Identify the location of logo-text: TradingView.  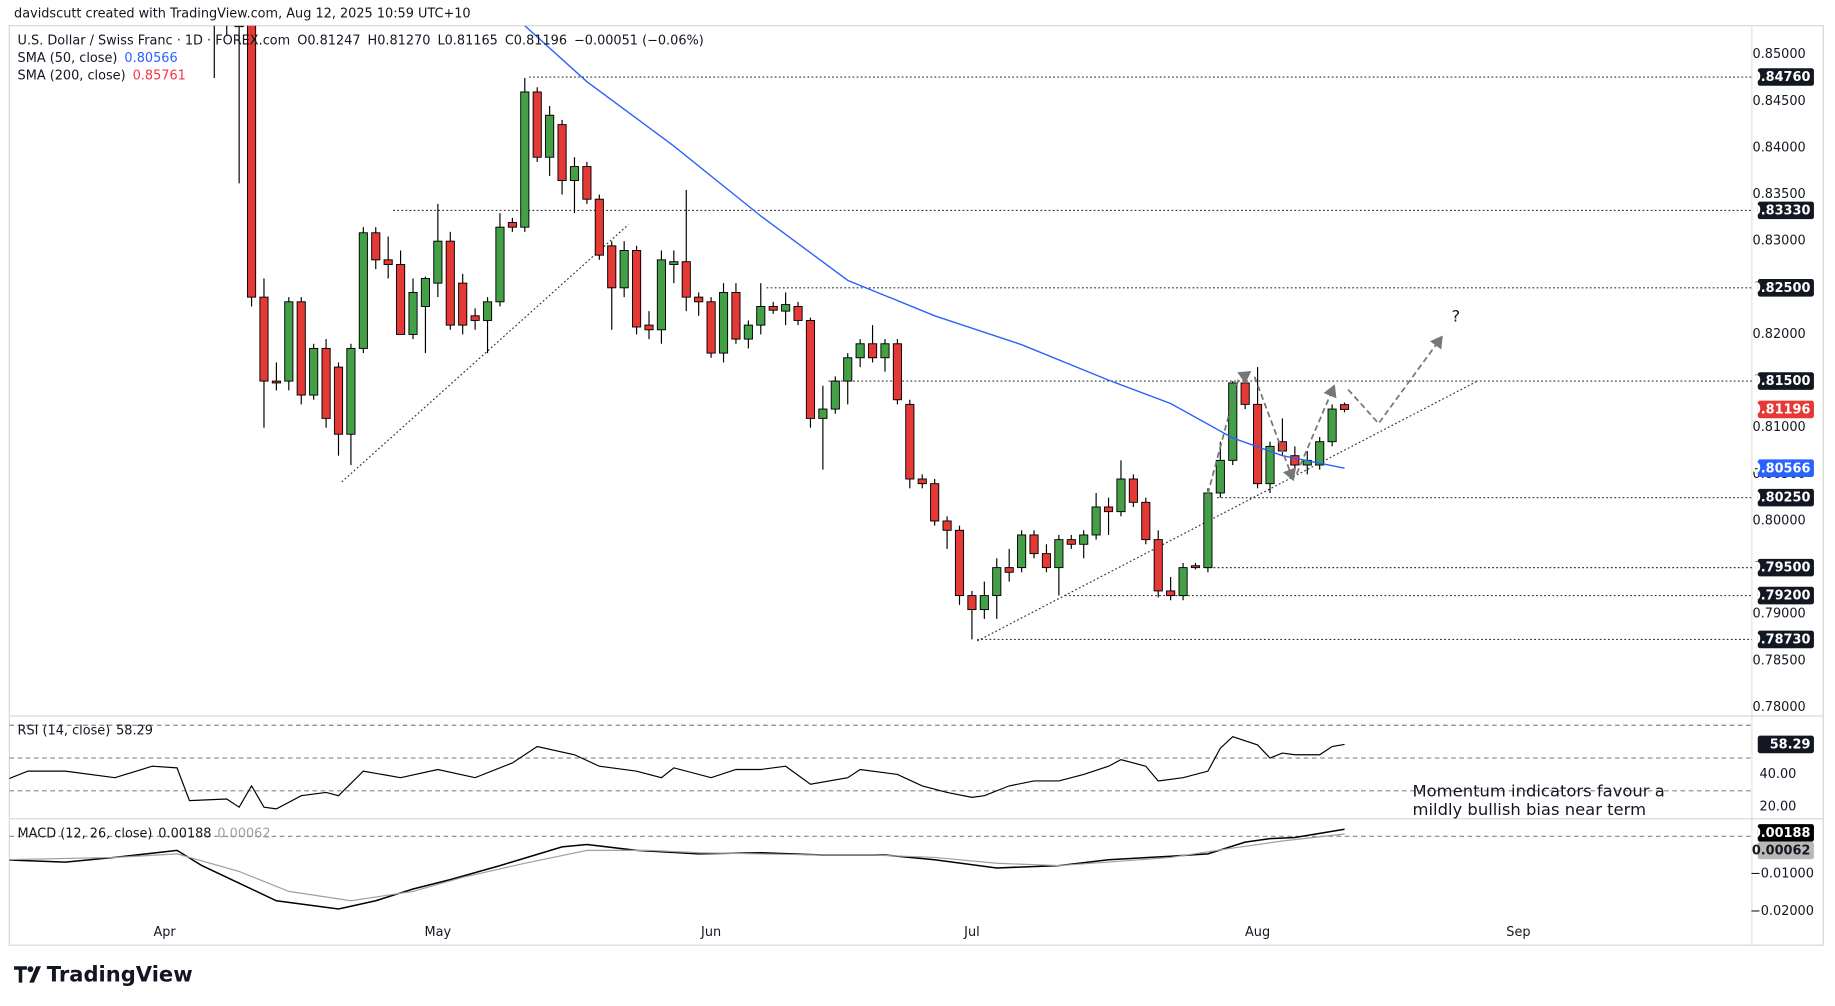
(120, 974).